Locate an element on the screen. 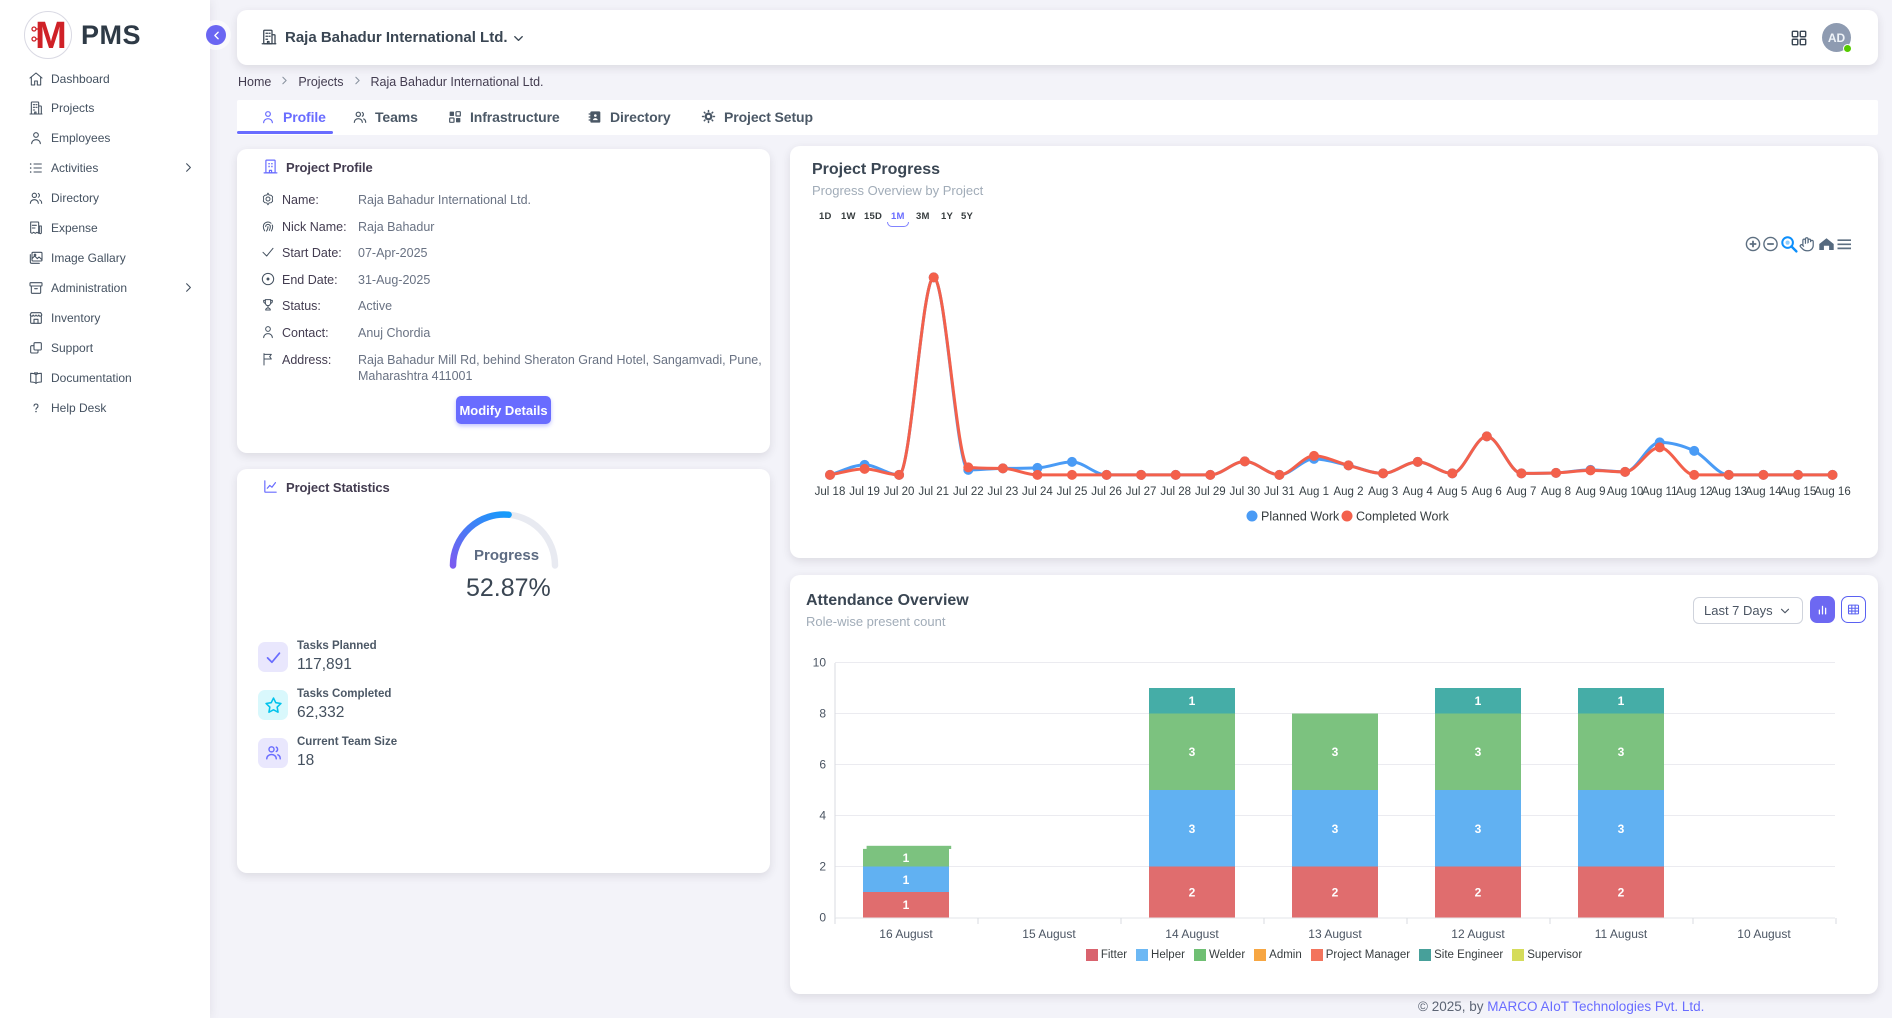 The image size is (1892, 1018). svg-text: Jul 30 is located at coordinates (1244, 492).